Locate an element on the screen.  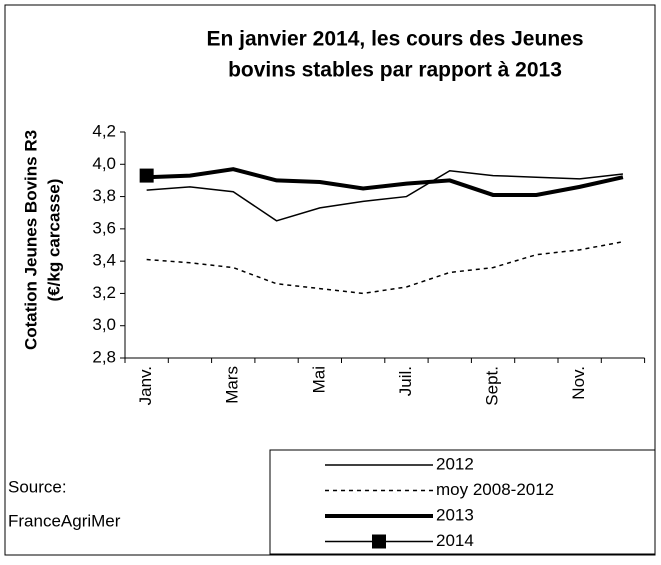
chart-title: bovins stables par rapport à 2013 is located at coordinates (395, 70).